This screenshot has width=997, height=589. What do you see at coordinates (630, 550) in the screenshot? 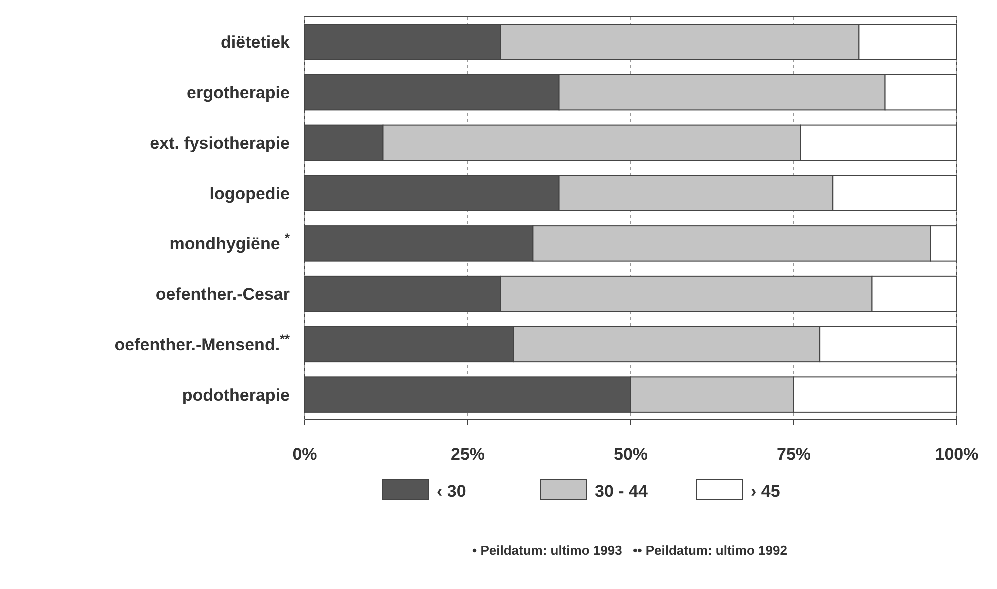
I see `text: • Peildatum: ultimo 1993 •• Peildatum: ultimo 1992` at bounding box center [630, 550].